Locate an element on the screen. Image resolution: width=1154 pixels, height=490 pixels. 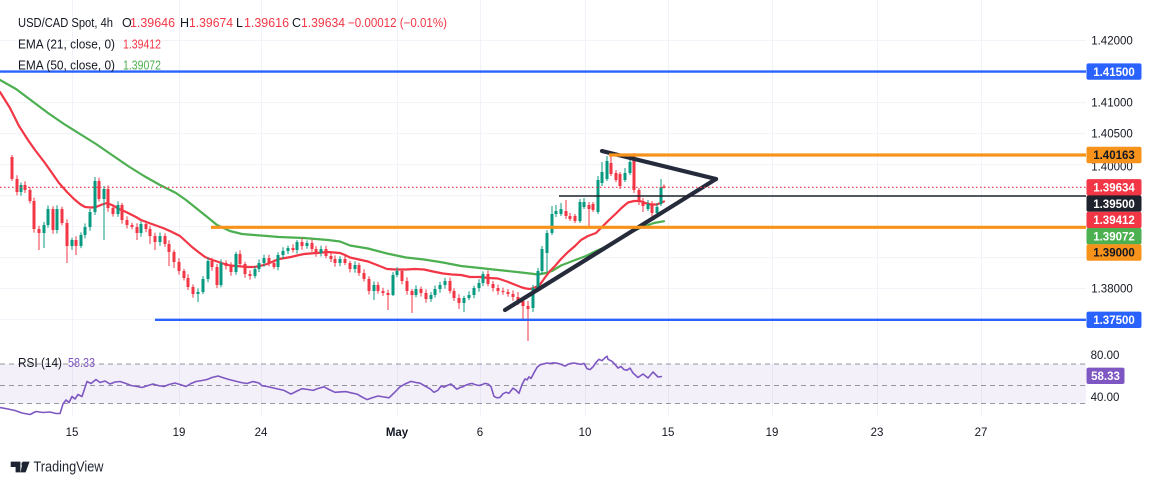
svg-text: TradingView is located at coordinates (69, 468).